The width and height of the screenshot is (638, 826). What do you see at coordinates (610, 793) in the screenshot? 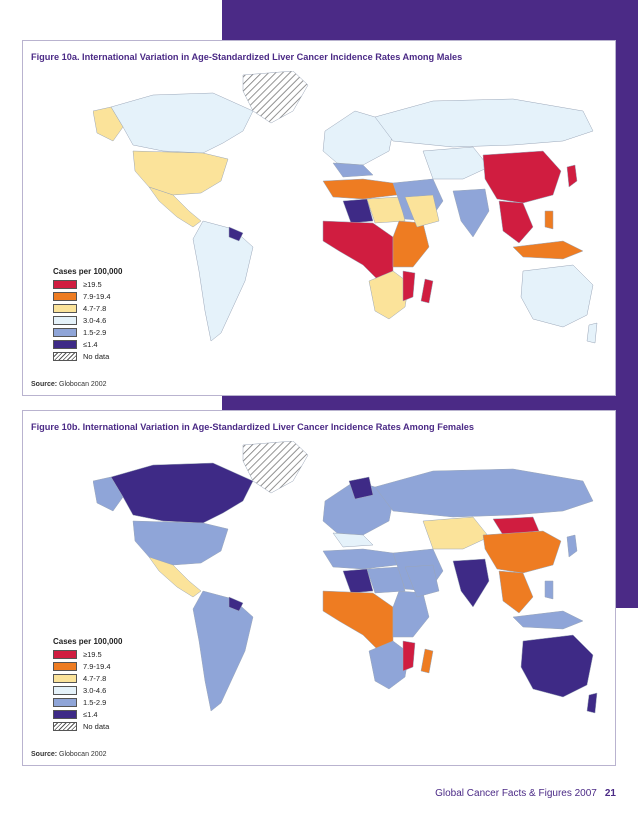
I see `page-number: 21` at bounding box center [610, 793].